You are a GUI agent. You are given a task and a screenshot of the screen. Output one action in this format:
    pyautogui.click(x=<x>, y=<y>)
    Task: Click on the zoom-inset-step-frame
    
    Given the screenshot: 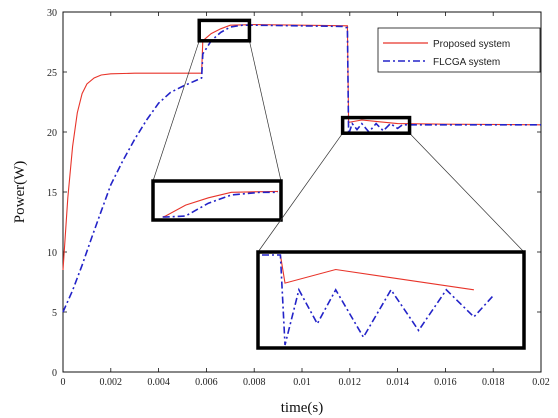 What is the action you would take?
    pyautogui.click(x=217, y=200)
    